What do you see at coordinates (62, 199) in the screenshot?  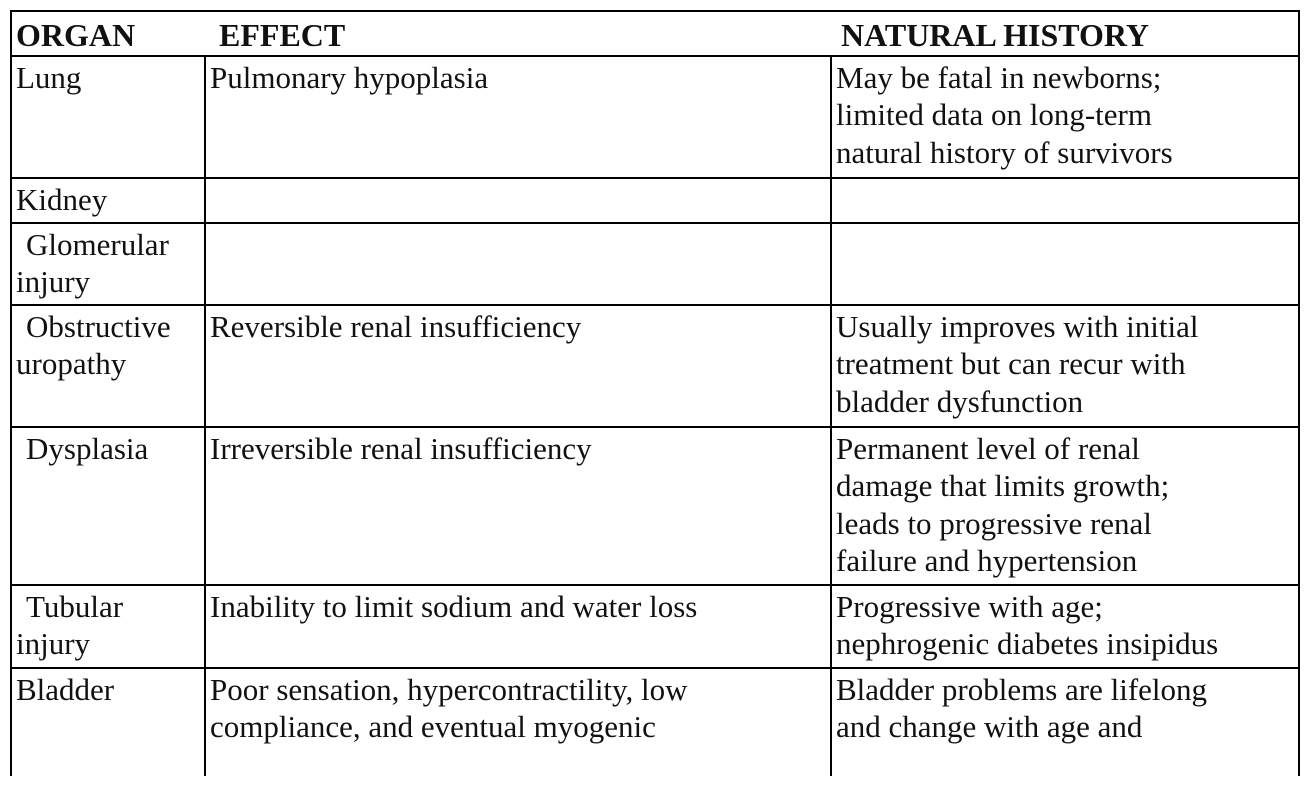 I see `organ-text: Kidney` at bounding box center [62, 199].